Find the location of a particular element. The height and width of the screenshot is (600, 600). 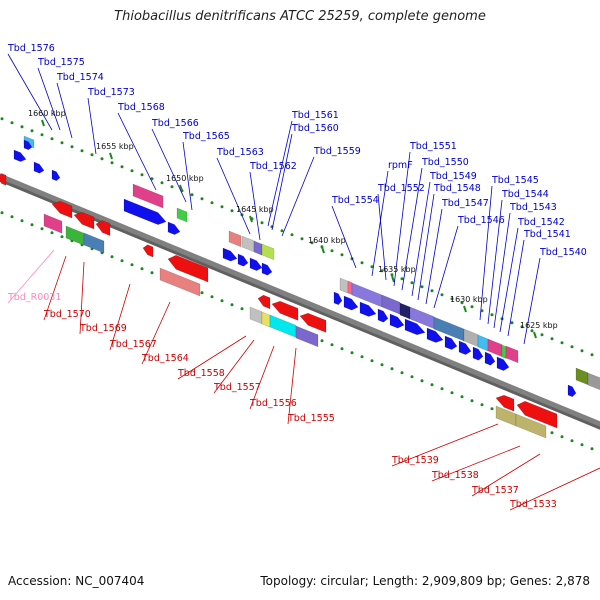

gene-label-lower: Tbd_1557 is located at coordinates (237, 387).